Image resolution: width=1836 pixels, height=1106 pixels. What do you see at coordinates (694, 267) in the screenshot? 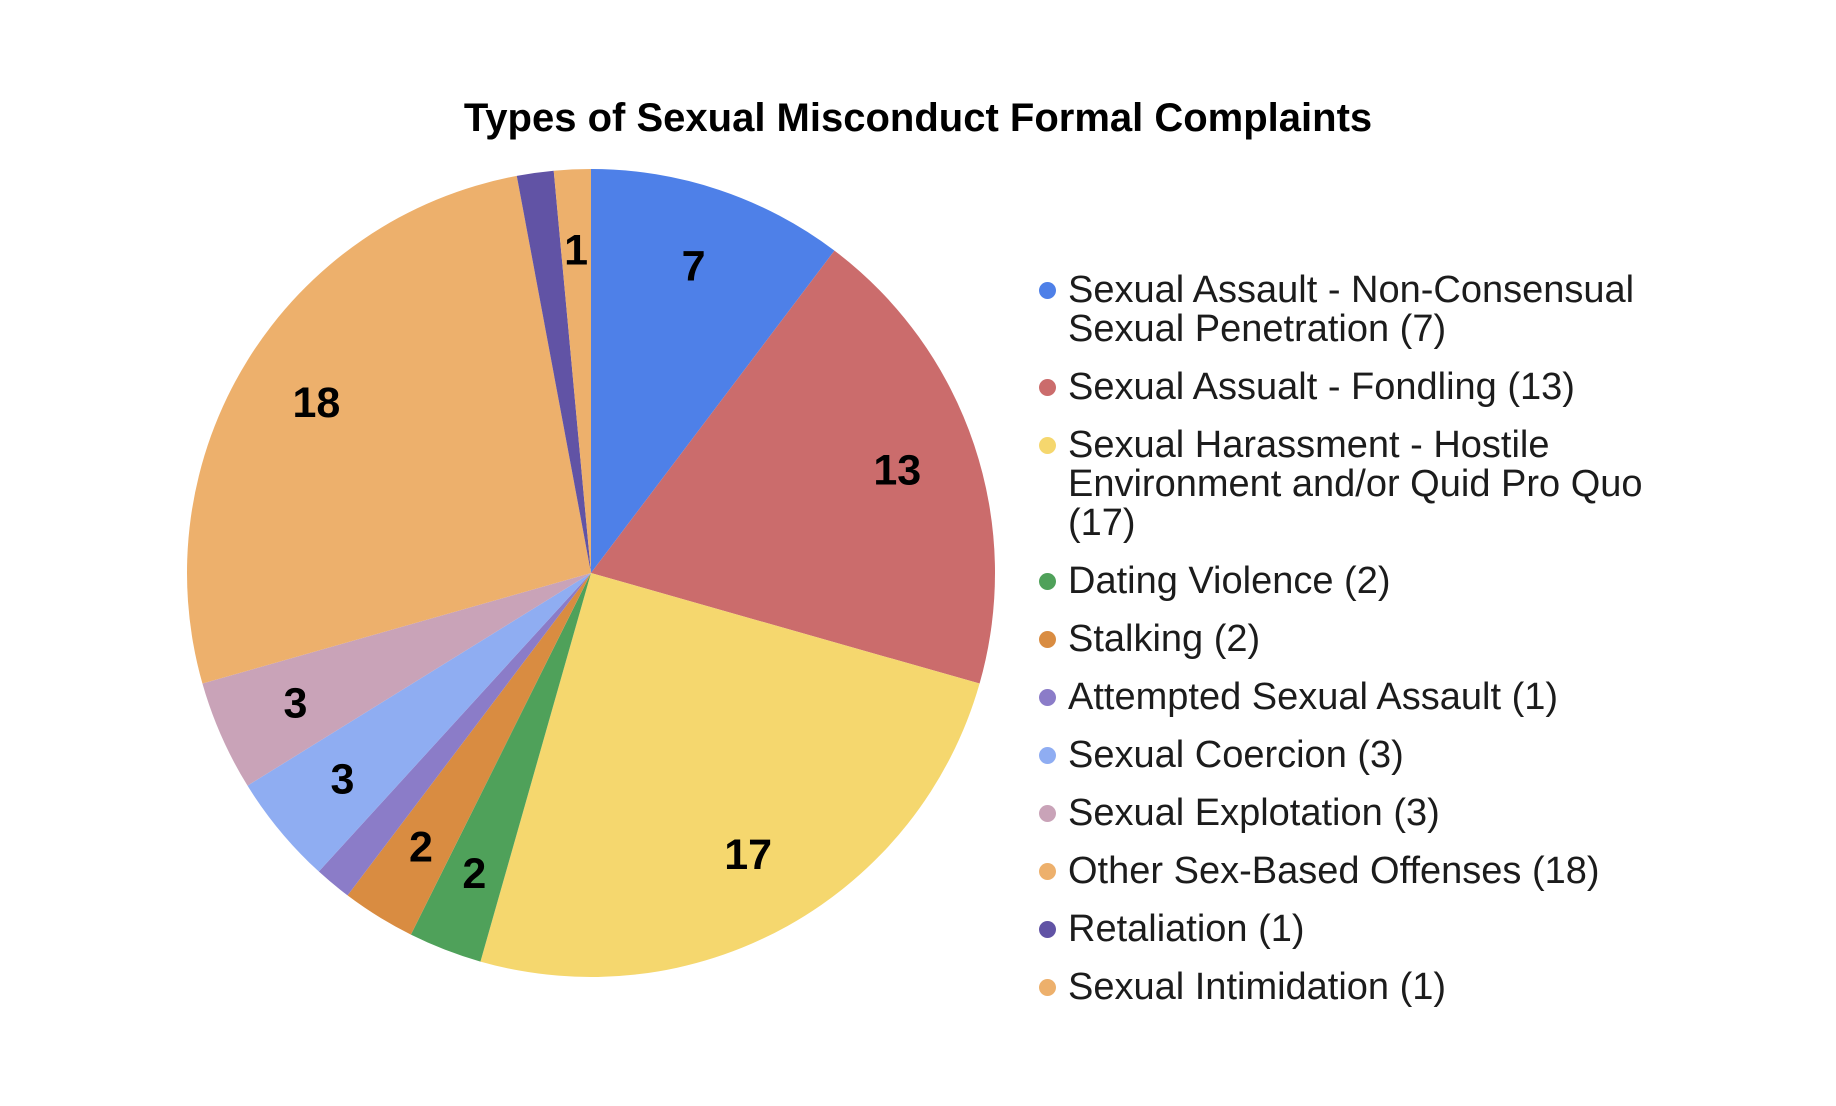
I see `slice-value-label-sexual-assault-non-consensual-sexual-penetration: 7` at bounding box center [694, 267].